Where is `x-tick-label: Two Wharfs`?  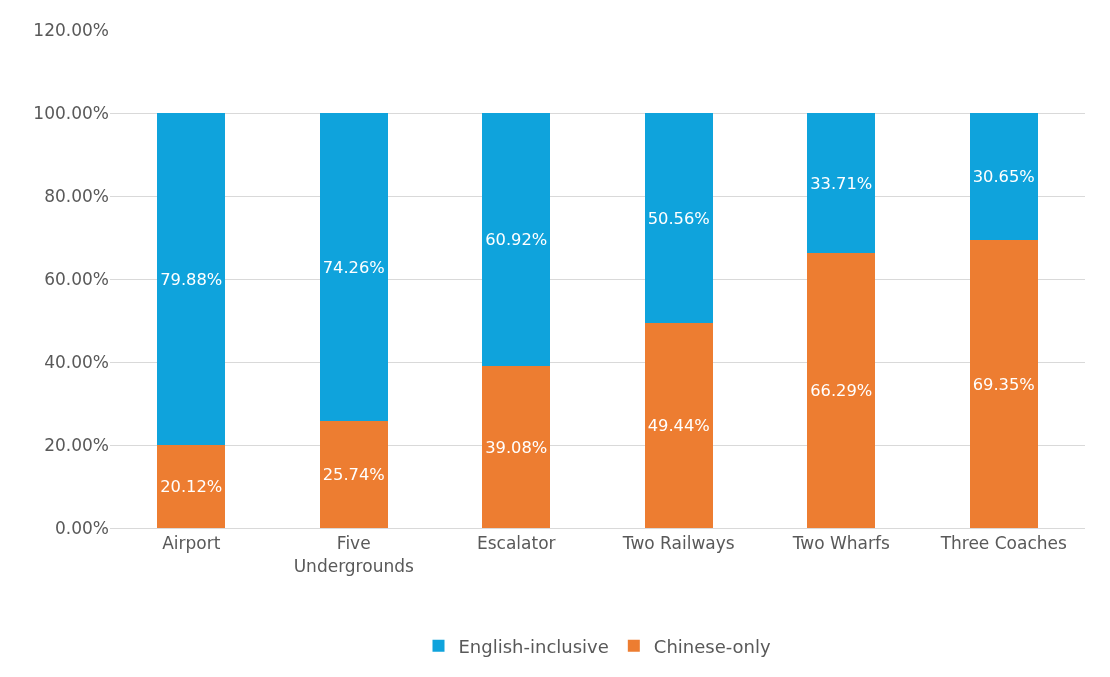 x-tick-label: Two Wharfs is located at coordinates (840, 543).